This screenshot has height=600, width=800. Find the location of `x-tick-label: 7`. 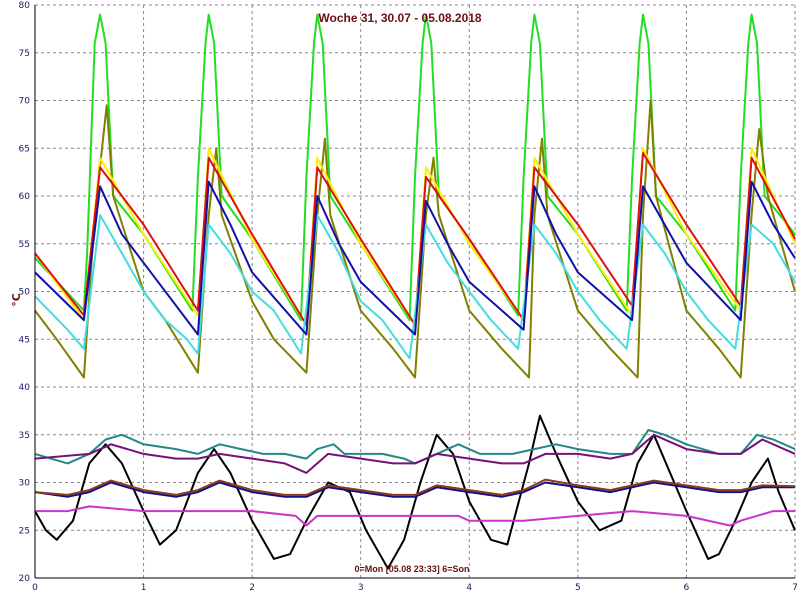

x-tick-label: 7 is located at coordinates (795, 588).